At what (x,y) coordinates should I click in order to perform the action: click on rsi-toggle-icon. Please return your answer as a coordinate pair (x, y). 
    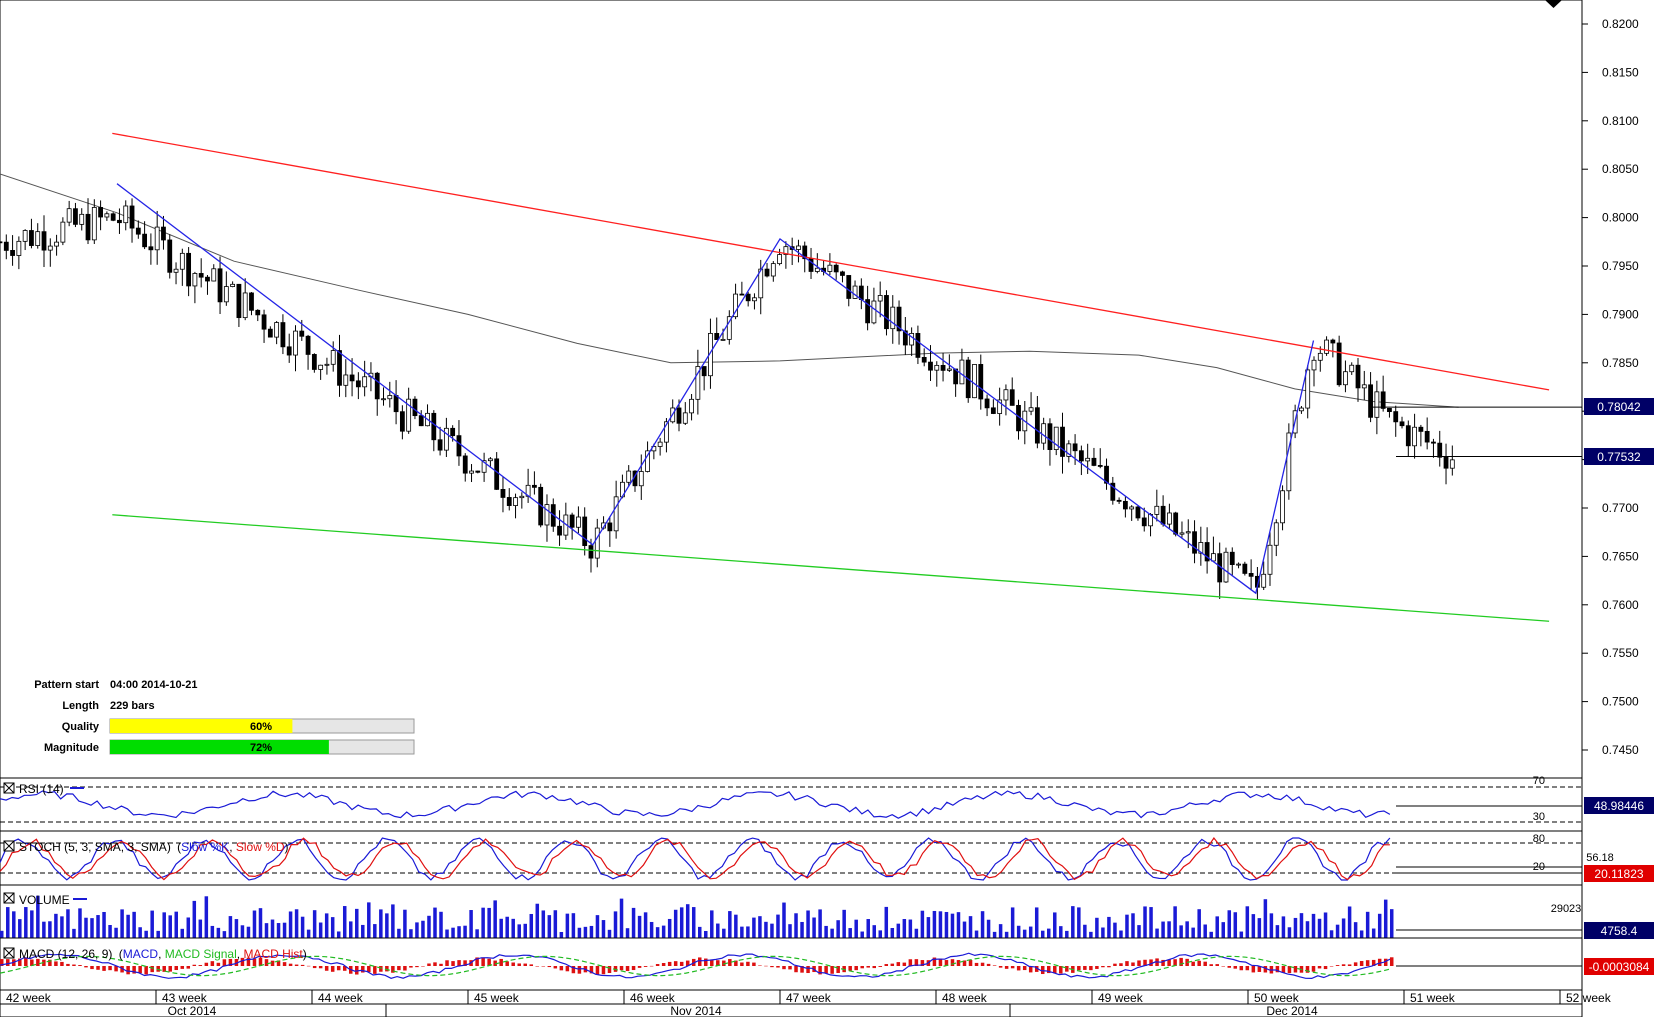
    Looking at the image, I should click on (9, 788).